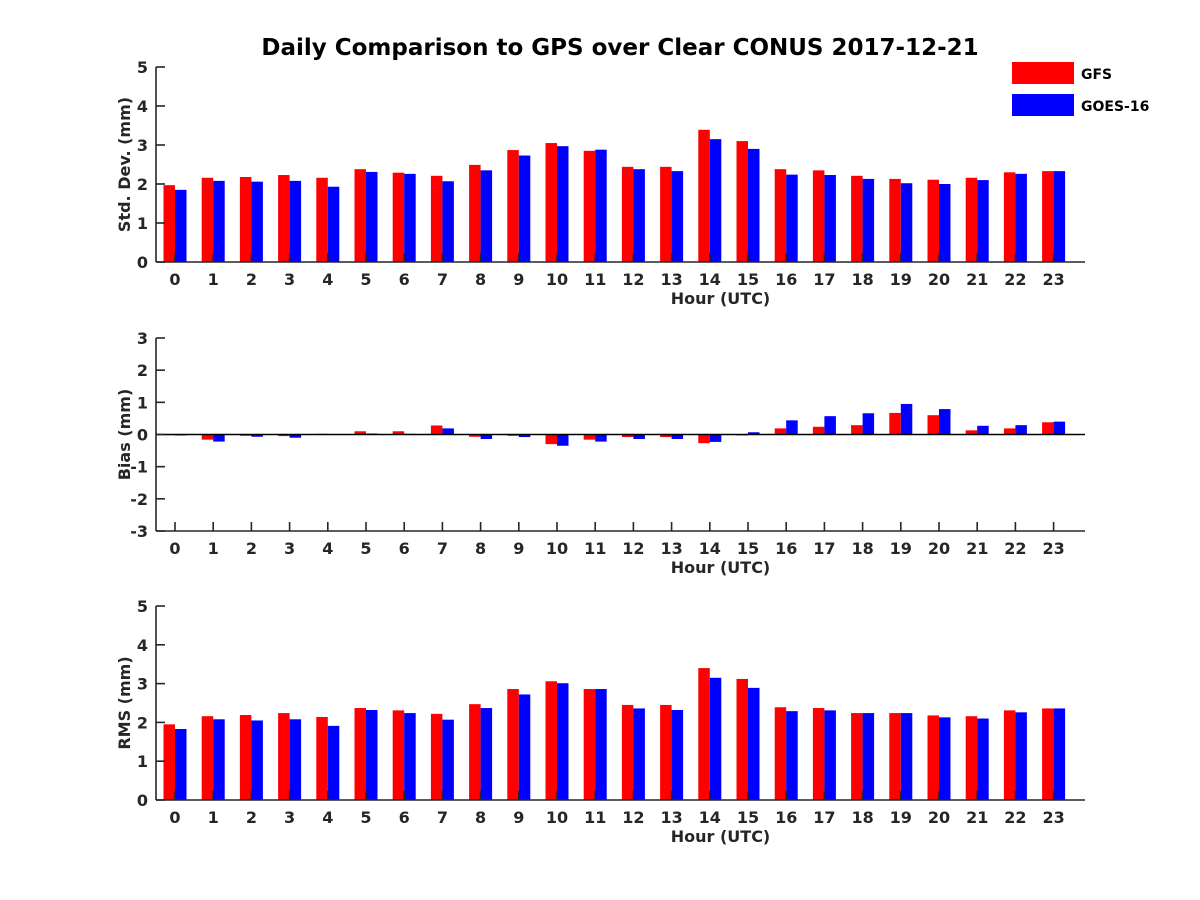  I want to click on x-tick-label: 23, so click(1053, 279).